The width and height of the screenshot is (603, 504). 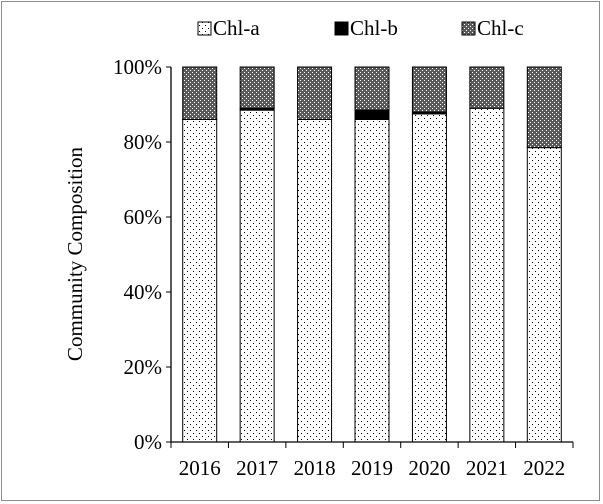 What do you see at coordinates (75, 253) in the screenshot?
I see `y-axis-label: Community Composition` at bounding box center [75, 253].